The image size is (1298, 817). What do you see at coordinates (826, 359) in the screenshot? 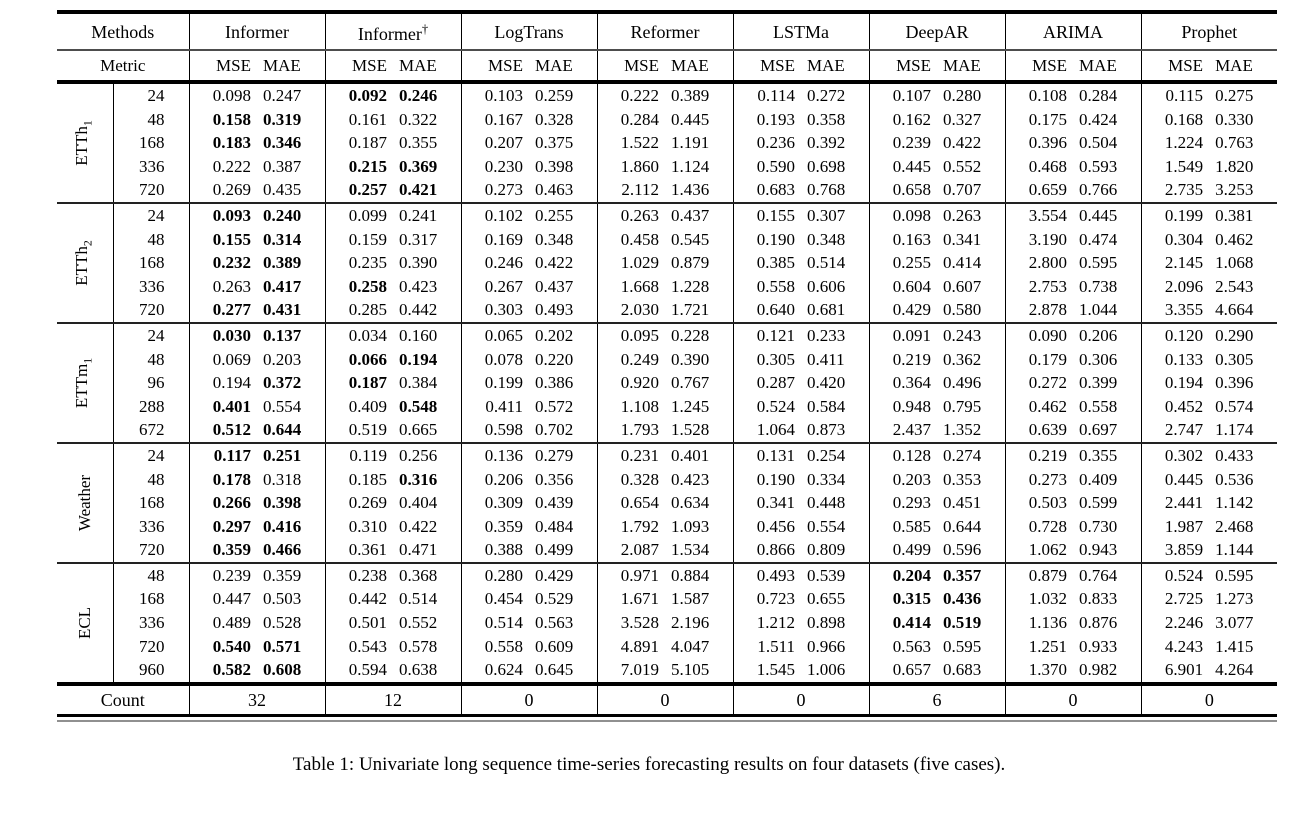
I see `mae-value-lstma: 0.411` at bounding box center [826, 359].